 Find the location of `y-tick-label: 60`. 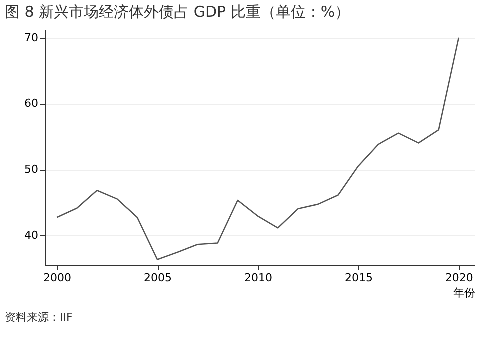

y-tick-label: 60 is located at coordinates (31, 103).